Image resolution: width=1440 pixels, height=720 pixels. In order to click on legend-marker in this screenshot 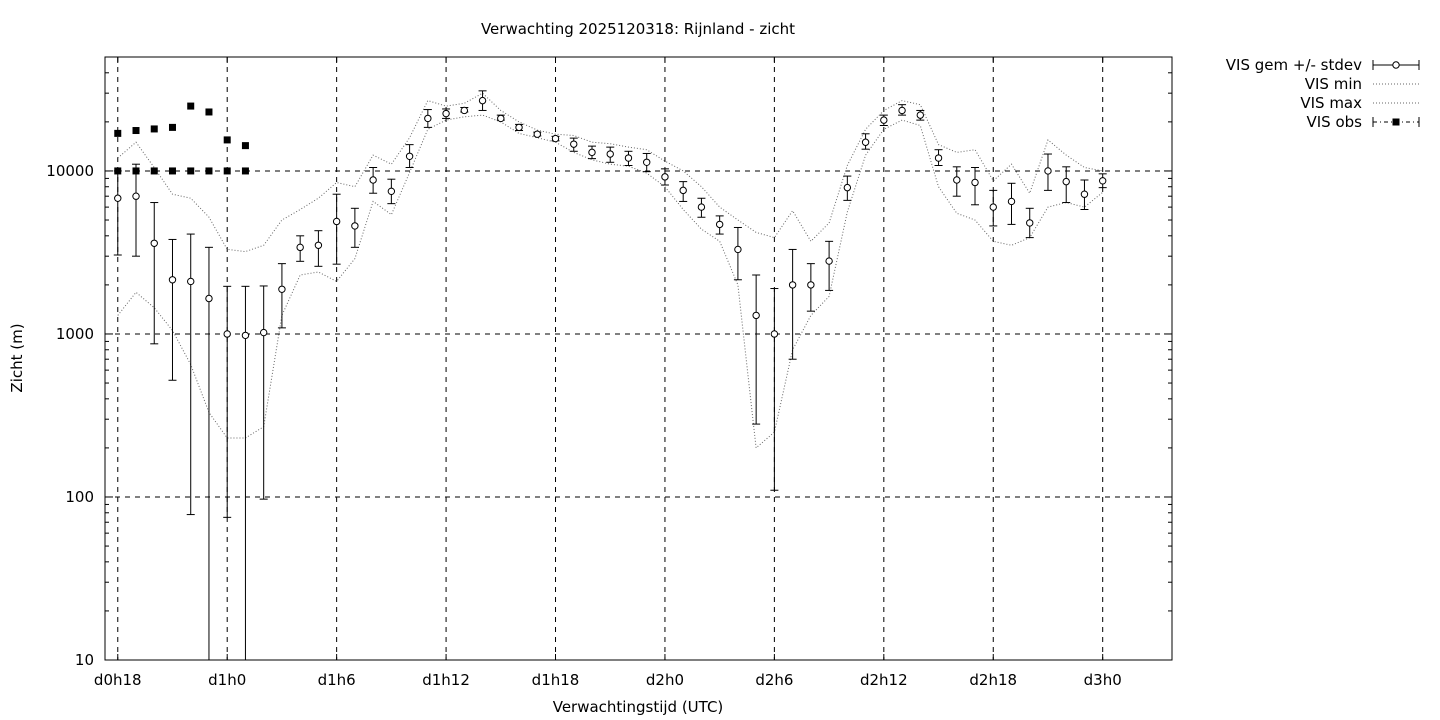, I will do `click(1396, 122)`.